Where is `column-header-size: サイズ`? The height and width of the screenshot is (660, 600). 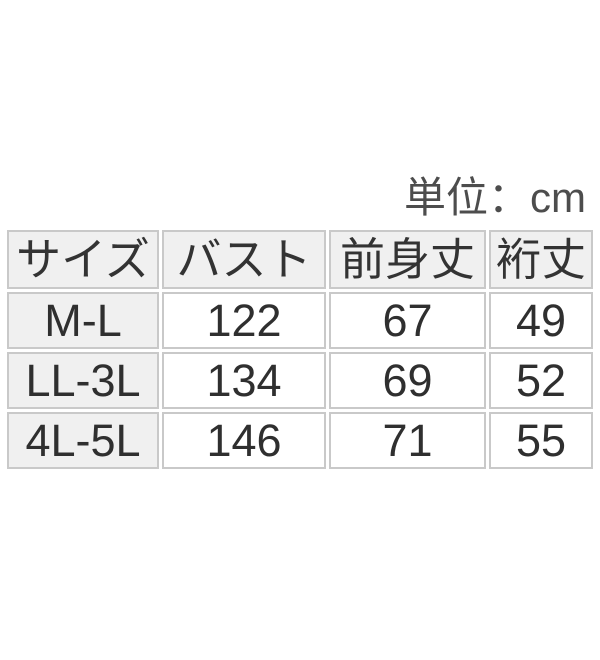 column-header-size: サイズ is located at coordinates (83, 260).